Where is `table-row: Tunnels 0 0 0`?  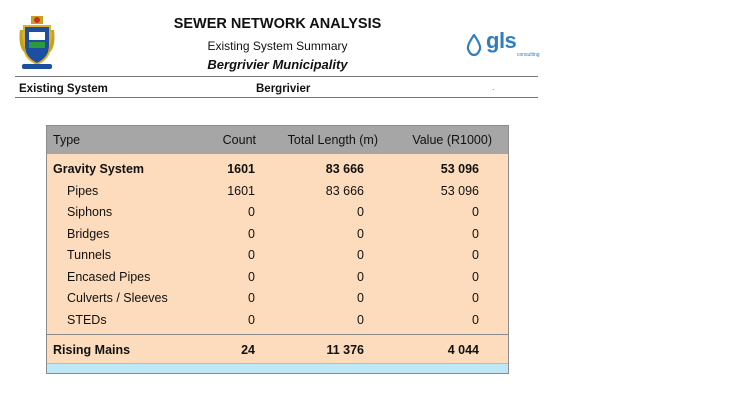
table-row: Tunnels 0 0 0 is located at coordinates (277, 258).